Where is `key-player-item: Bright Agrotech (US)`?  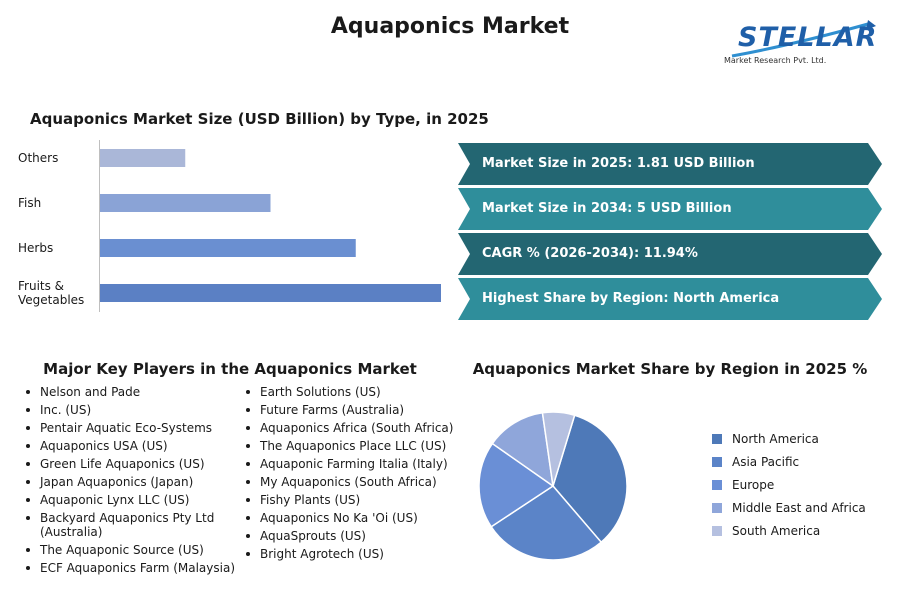
key-player-item: Bright Agrotech (US) is located at coordinates (351, 554).